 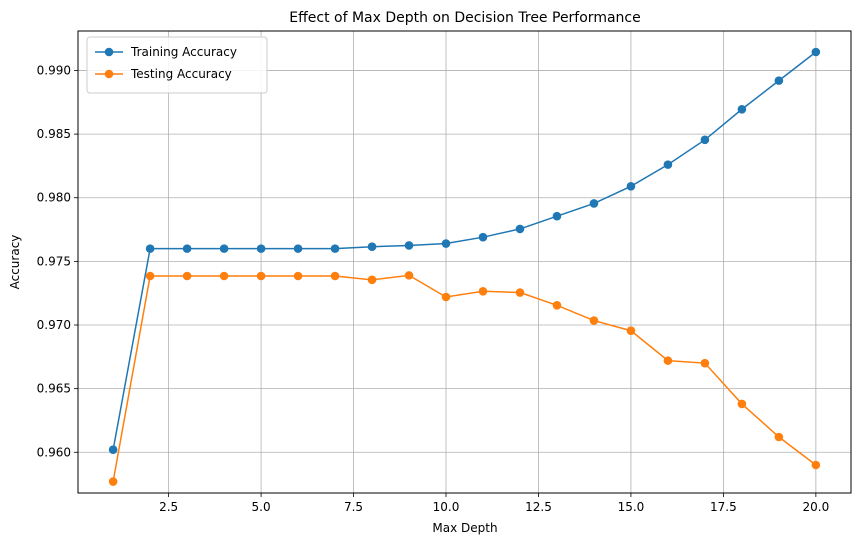 What do you see at coordinates (494, 503) in the screenshot?
I see `x-axis-ticks: 2.5 5.0 7.5 10.0 12.5 15.0 17.5 20.0` at bounding box center [494, 503].